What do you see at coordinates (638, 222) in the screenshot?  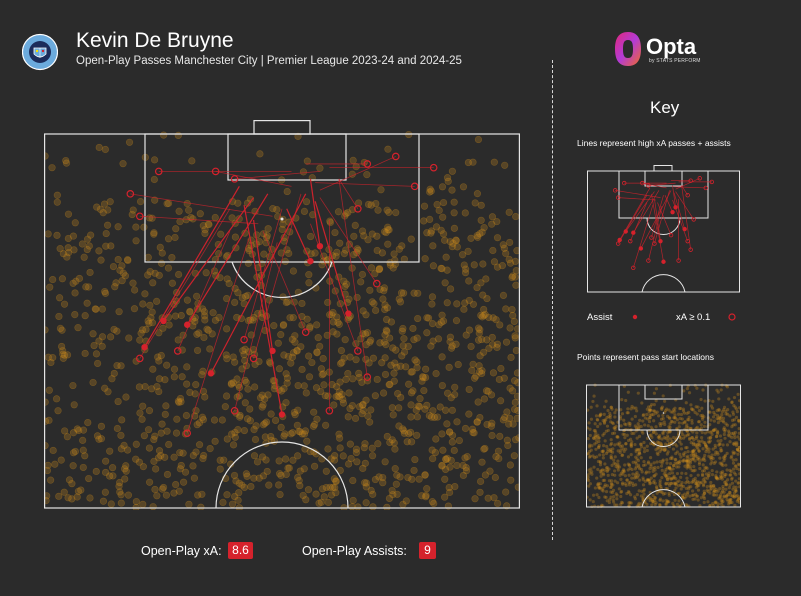 I see `key-pass-line` at bounding box center [638, 222].